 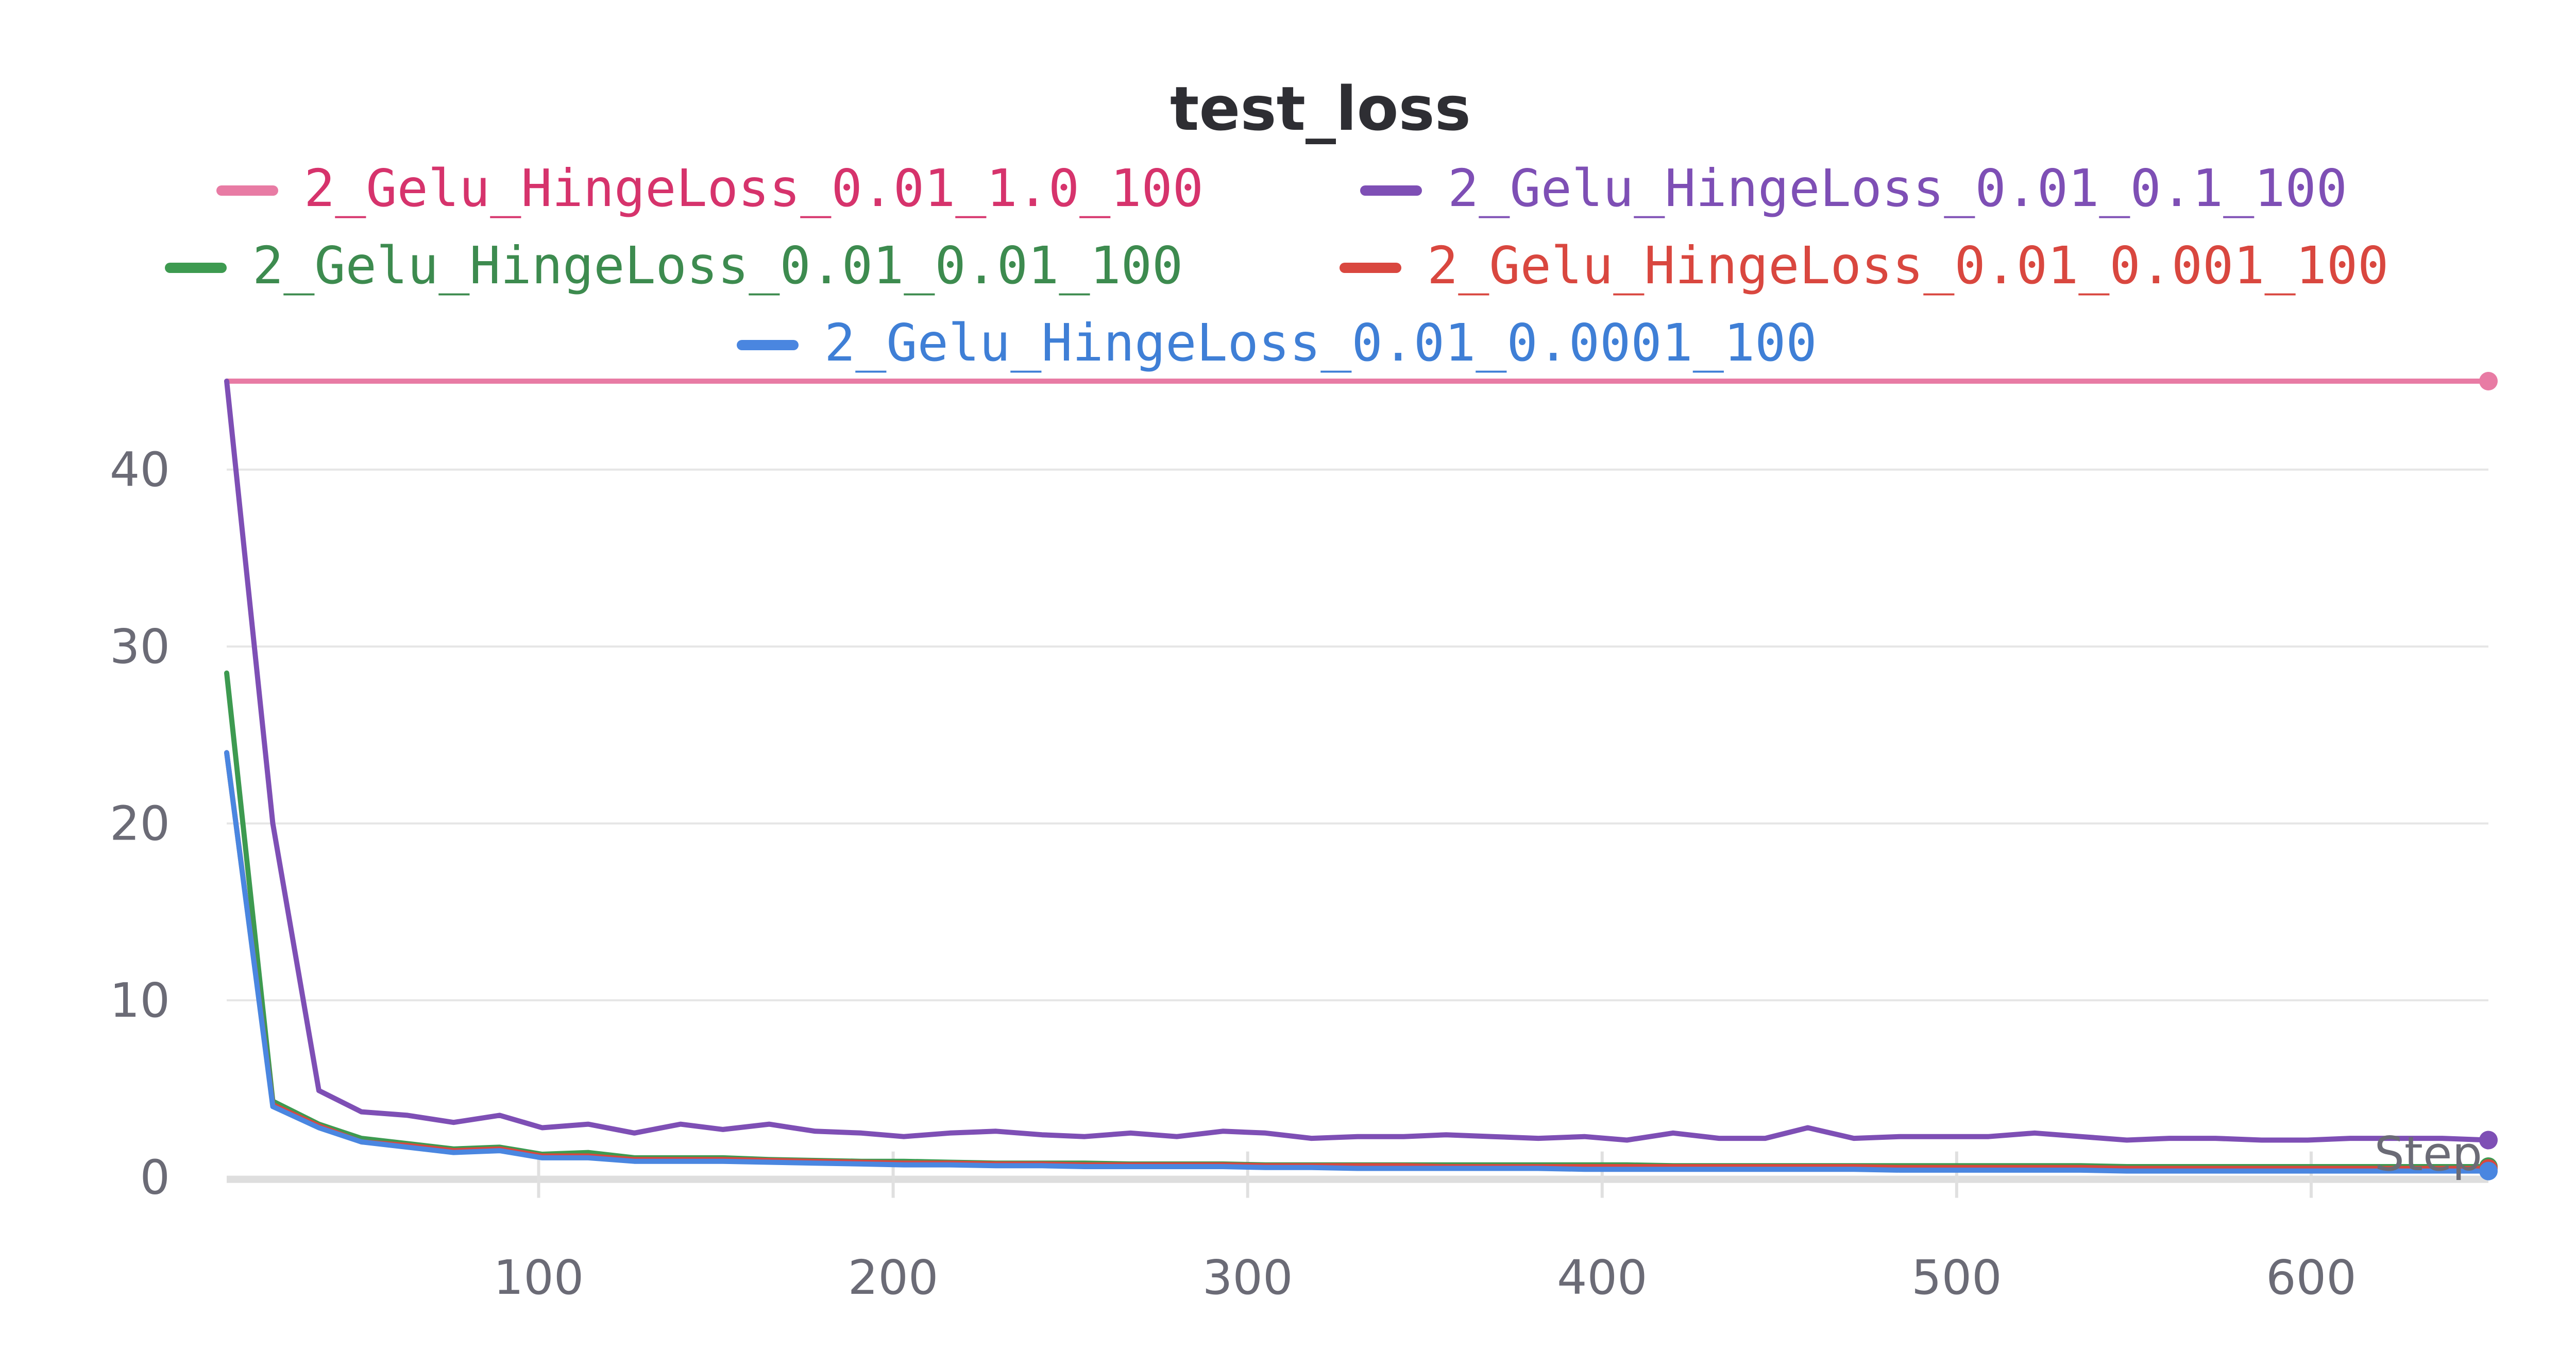 I want to click on series-endpoints, so click(x=2488, y=776).